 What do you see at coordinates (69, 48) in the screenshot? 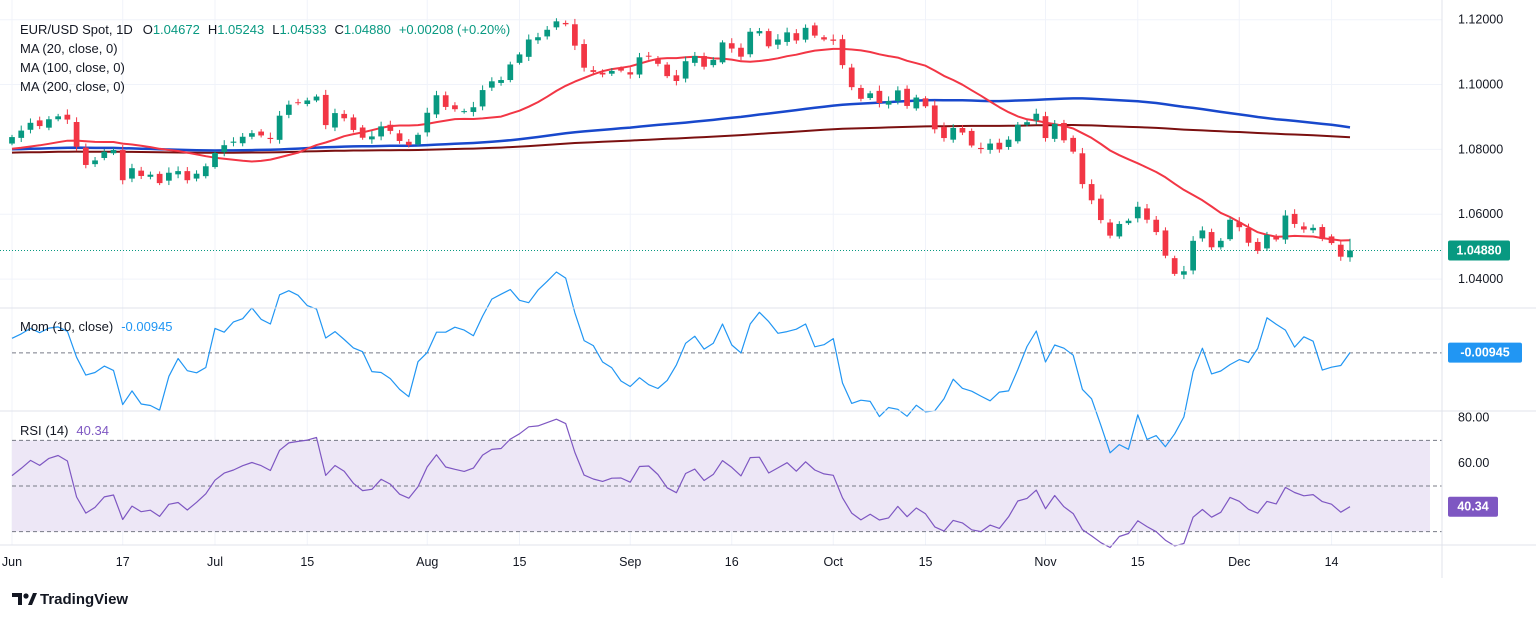
I see `legend-ma20: MA (20, close, 0)` at bounding box center [69, 48].